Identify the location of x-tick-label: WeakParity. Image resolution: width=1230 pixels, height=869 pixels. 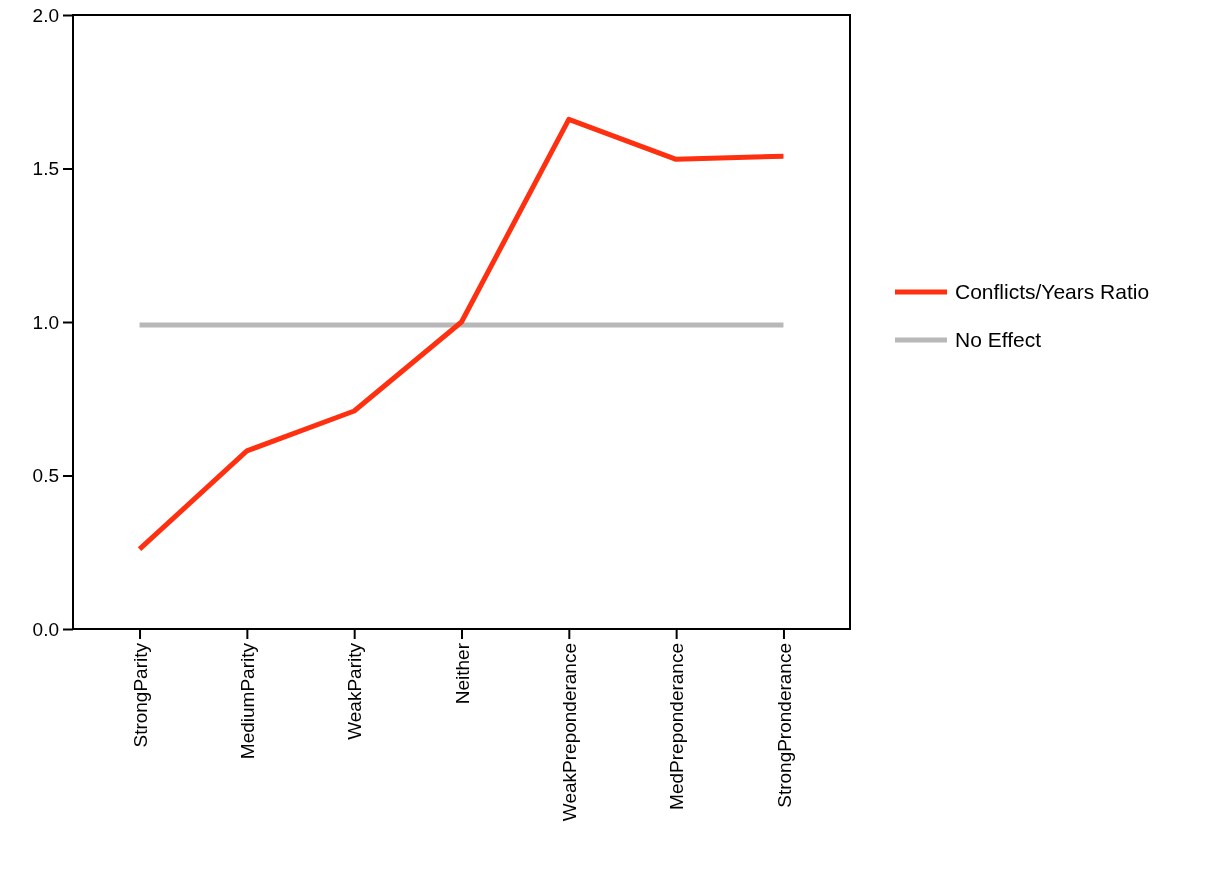
(355, 691).